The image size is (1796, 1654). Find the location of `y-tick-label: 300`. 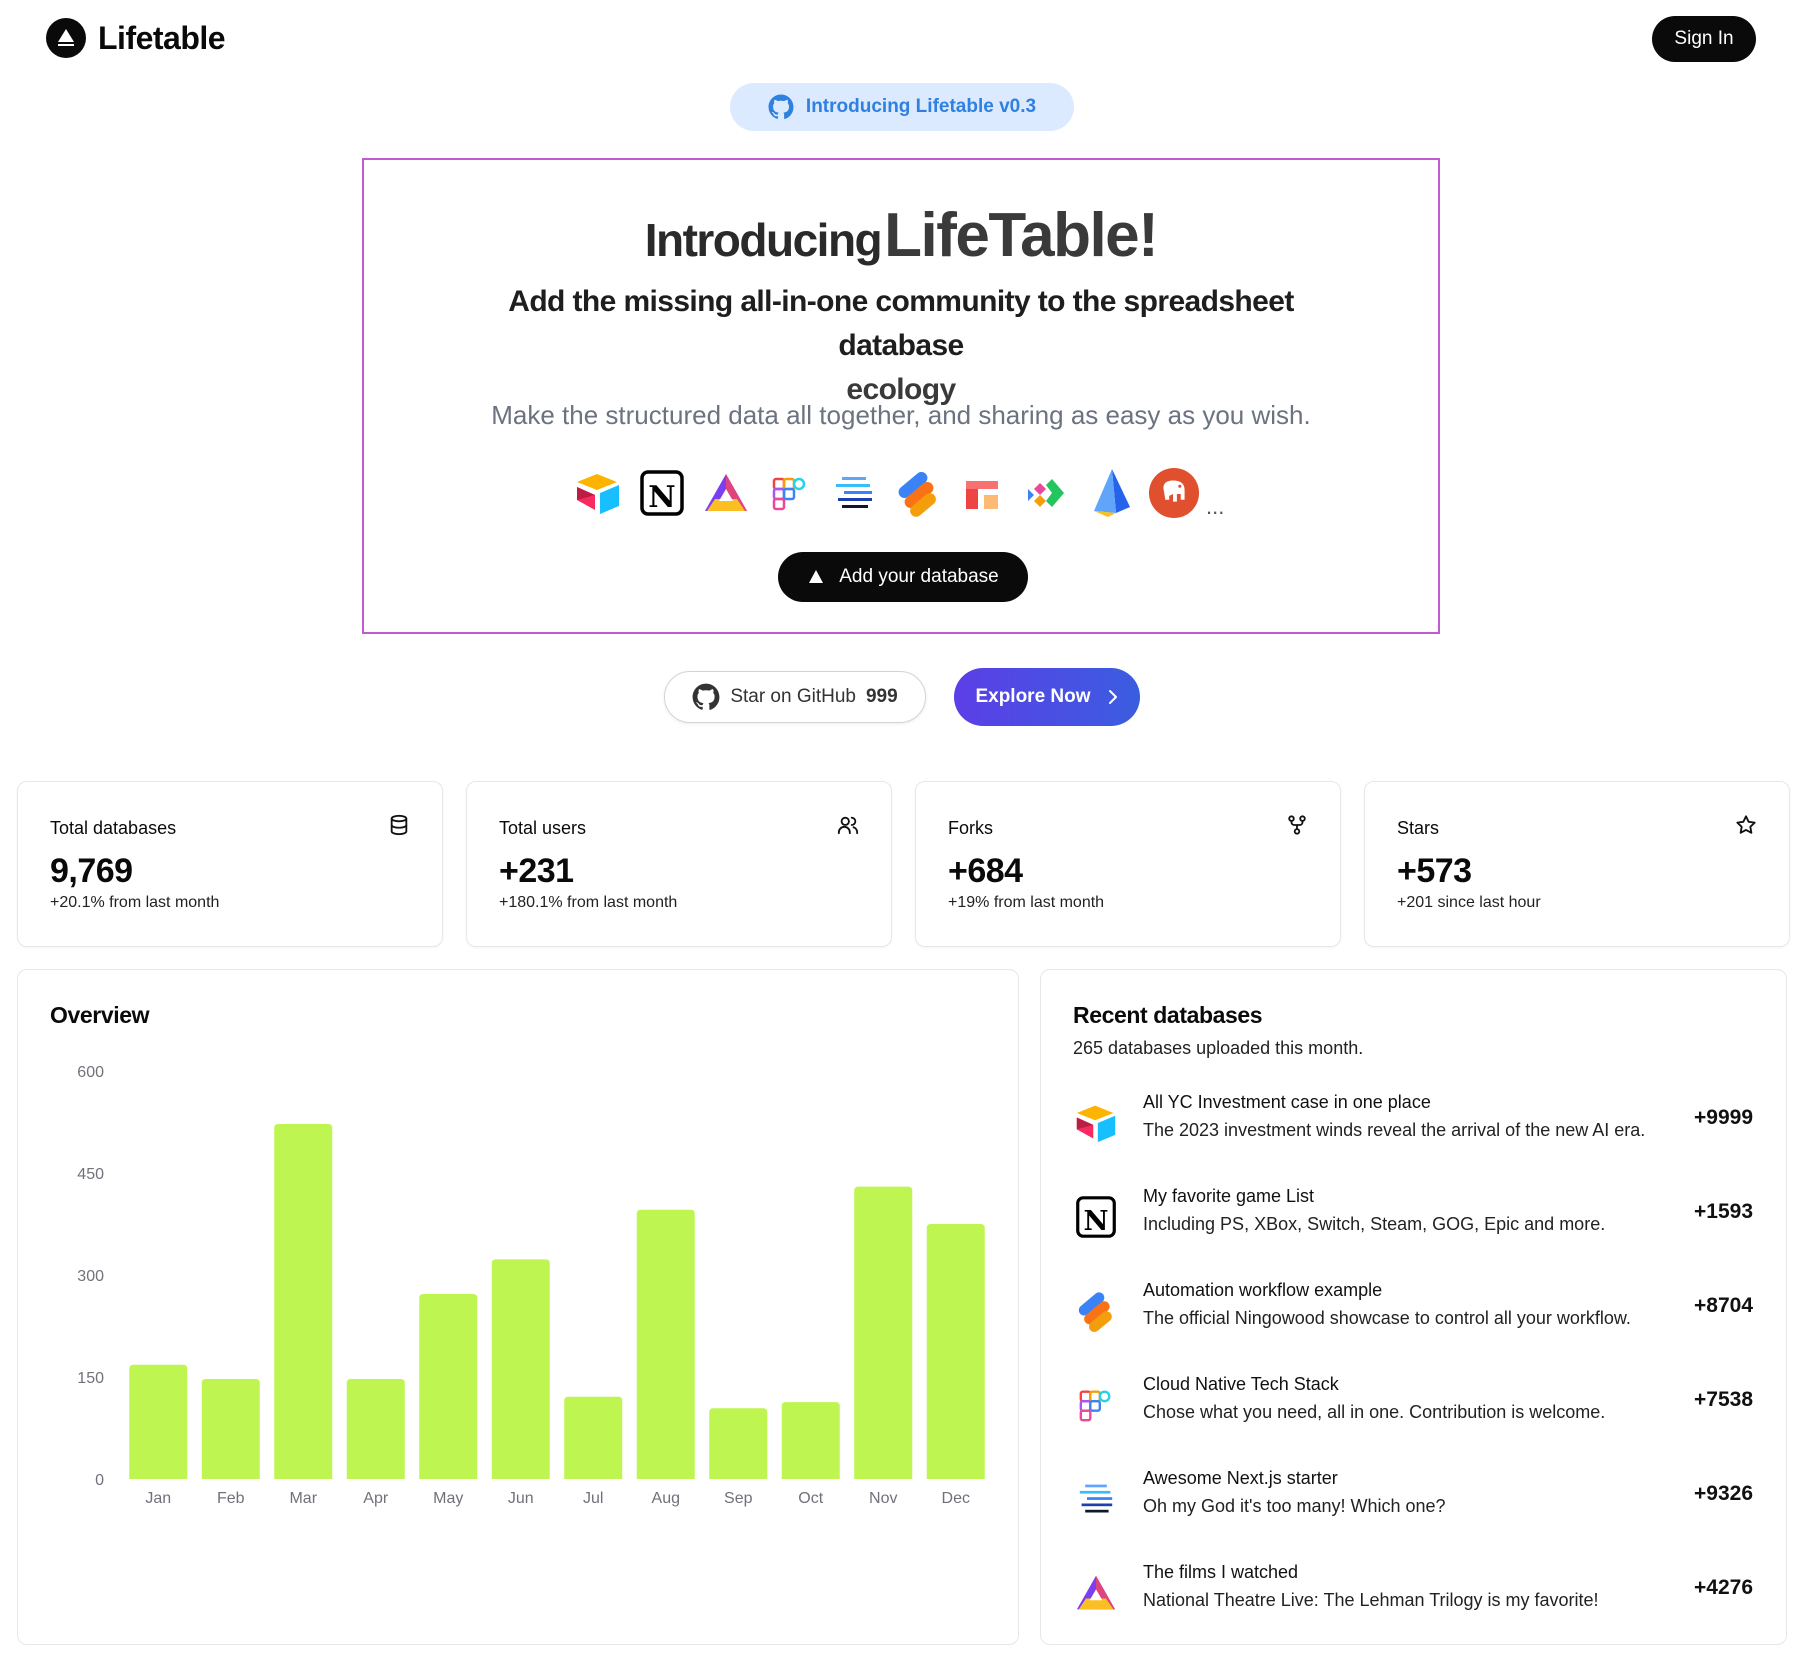

y-tick-label: 300 is located at coordinates (90, 1276).